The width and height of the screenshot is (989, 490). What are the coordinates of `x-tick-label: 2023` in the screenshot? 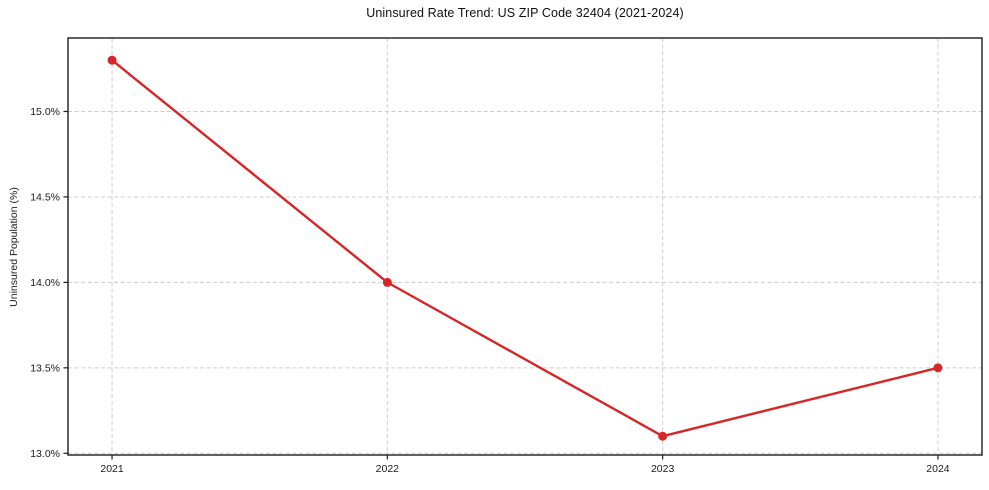 It's located at (663, 469).